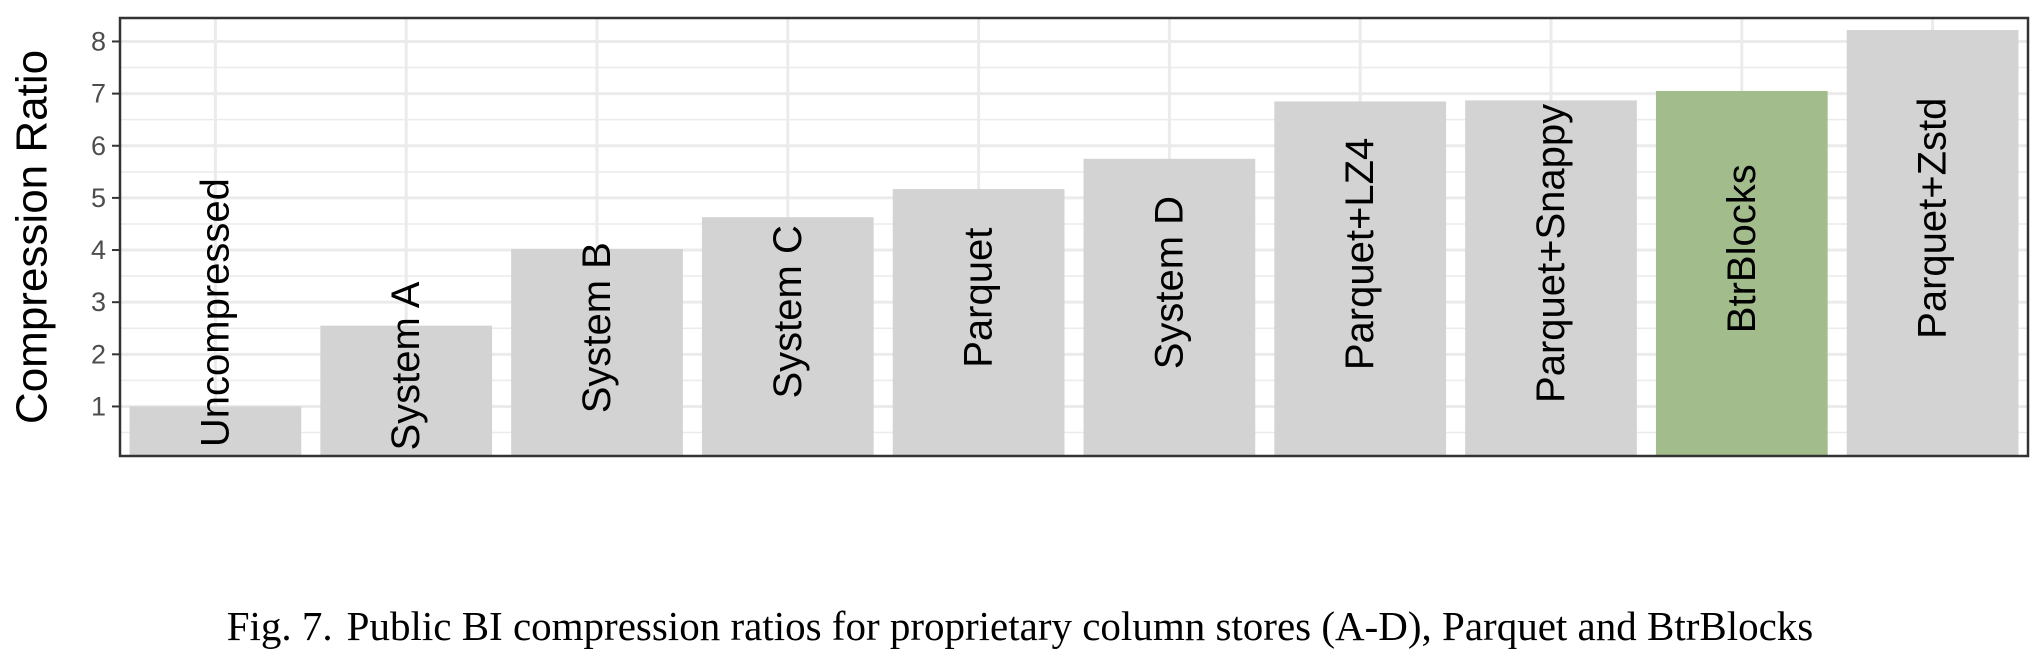 The height and width of the screenshot is (668, 2040). Describe the element at coordinates (1360, 254) in the screenshot. I see `bar-label: Parquet+LZ4` at that location.